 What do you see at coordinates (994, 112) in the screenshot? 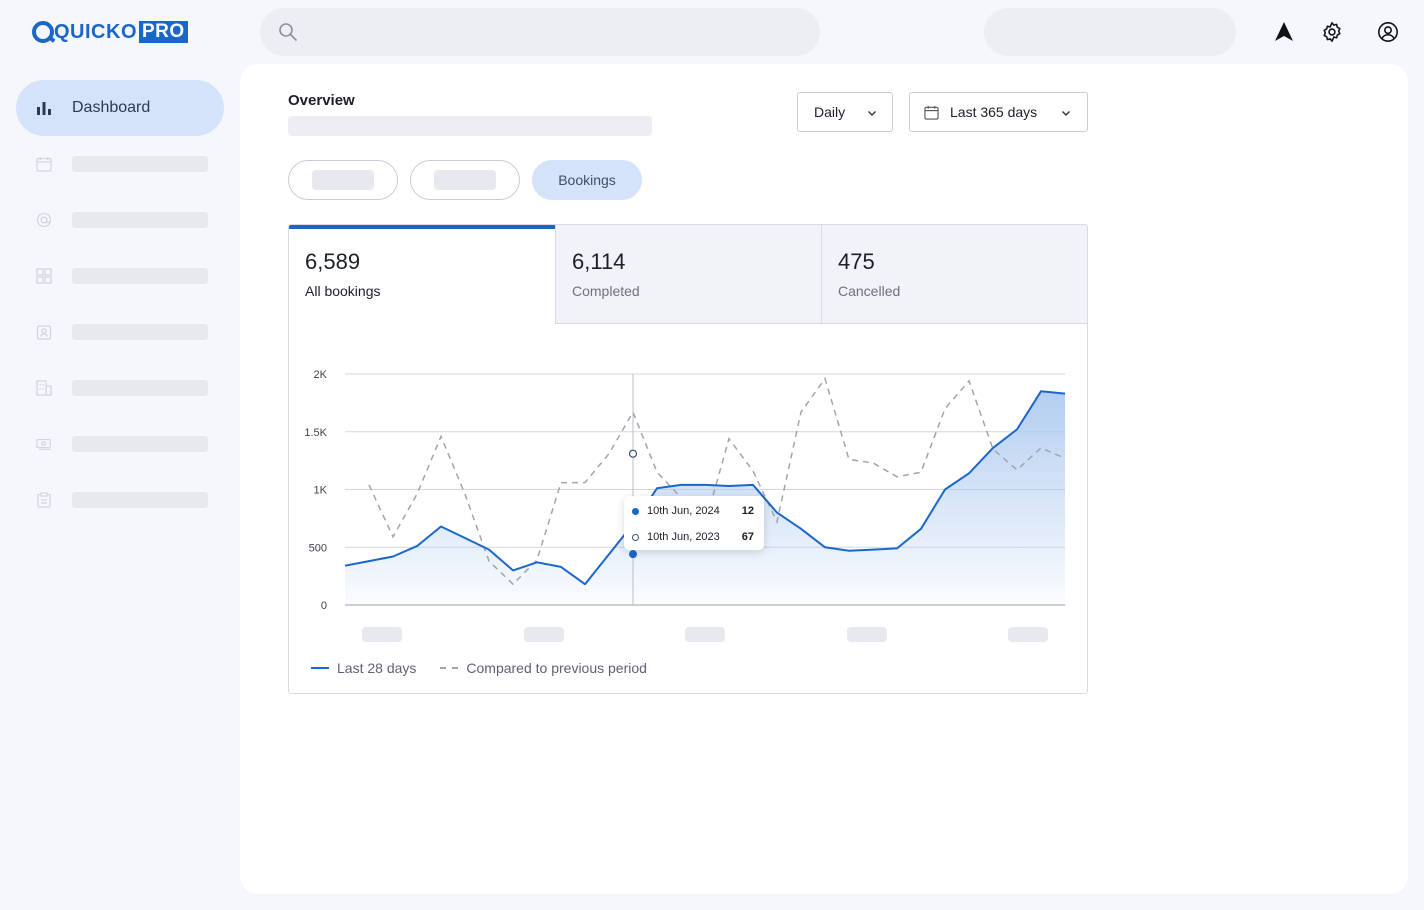
I see `date-range-value: Last 365 days` at bounding box center [994, 112].